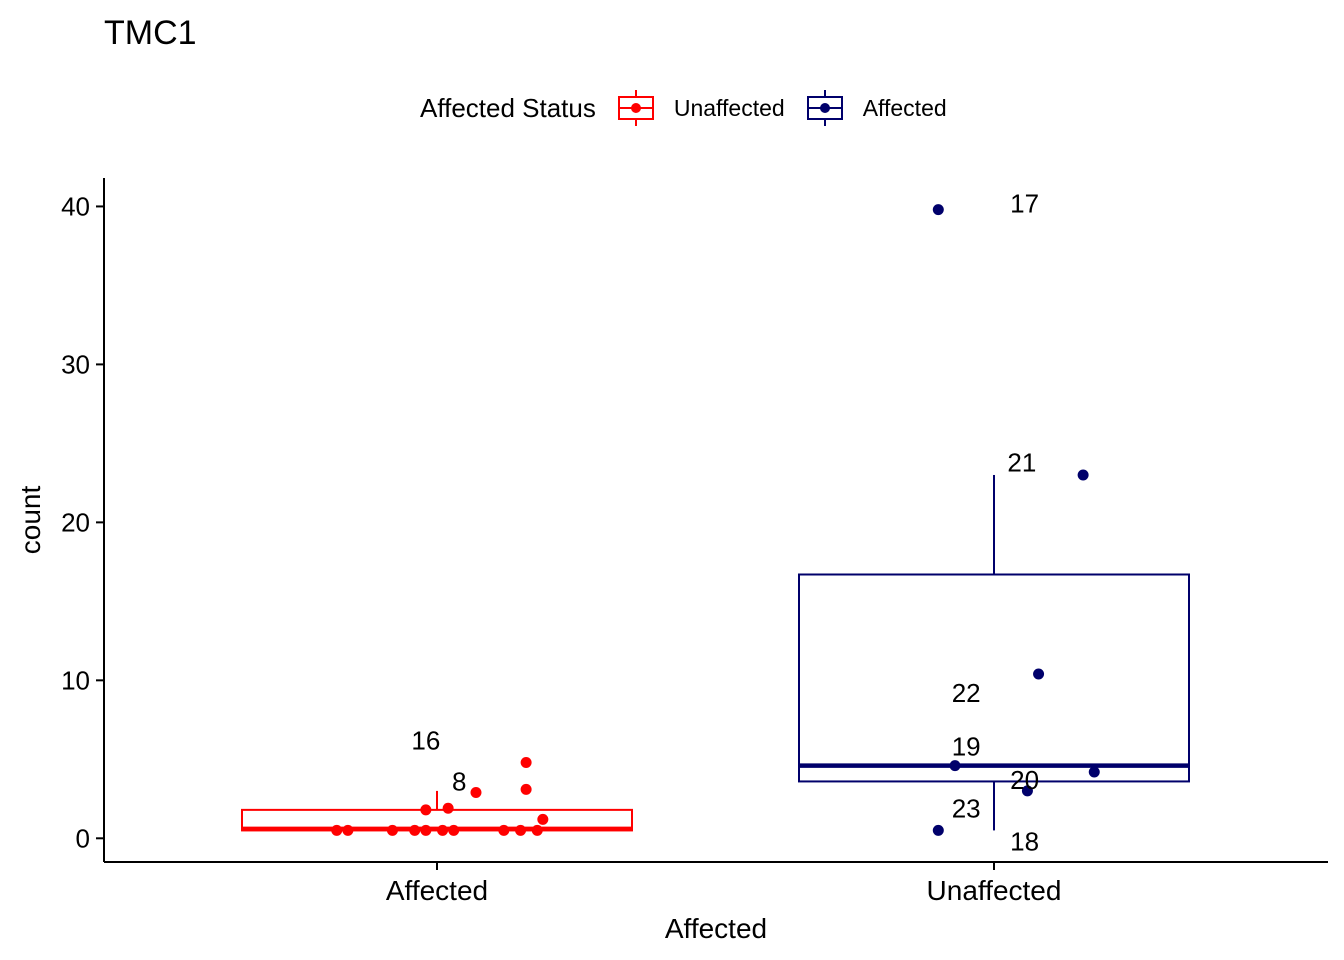 The height and width of the screenshot is (960, 1344). I want to click on x-tick-label: Affected, so click(437, 890).